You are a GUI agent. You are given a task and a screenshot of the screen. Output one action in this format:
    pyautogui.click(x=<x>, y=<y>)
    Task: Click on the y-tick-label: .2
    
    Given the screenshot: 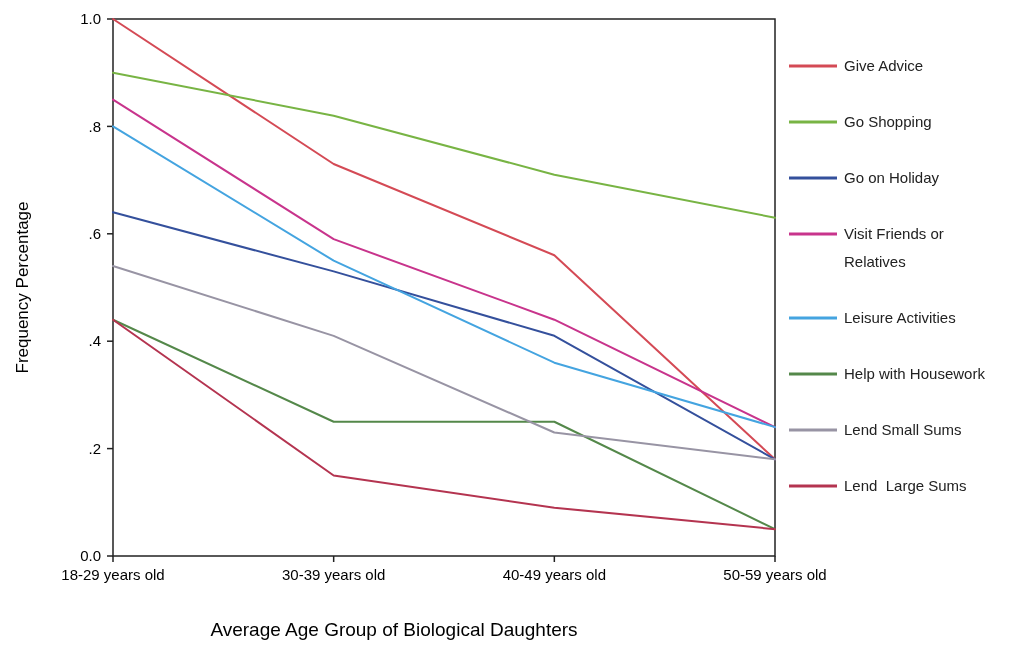 What is the action you would take?
    pyautogui.click(x=94, y=448)
    